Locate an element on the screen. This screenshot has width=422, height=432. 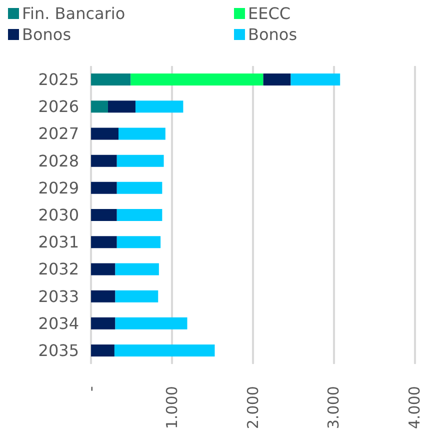
y-tick-label: 2028 is located at coordinates (58, 160).